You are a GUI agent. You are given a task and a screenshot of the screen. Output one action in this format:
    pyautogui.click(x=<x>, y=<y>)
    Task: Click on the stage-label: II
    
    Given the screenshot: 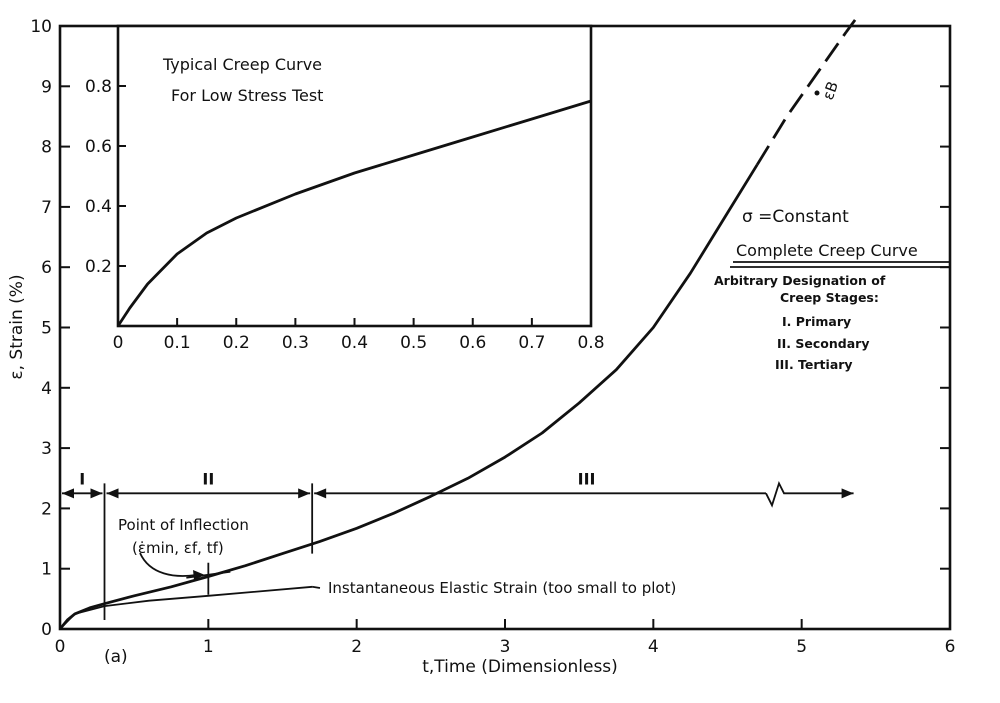 What is the action you would take?
    pyautogui.click(x=208, y=478)
    